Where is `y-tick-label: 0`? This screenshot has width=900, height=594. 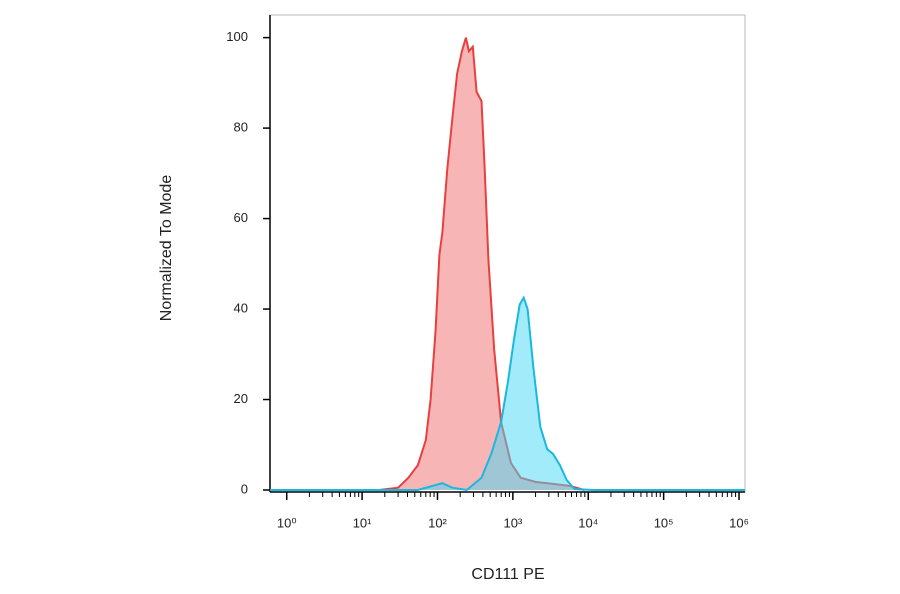
y-tick-label: 0 is located at coordinates (244, 488).